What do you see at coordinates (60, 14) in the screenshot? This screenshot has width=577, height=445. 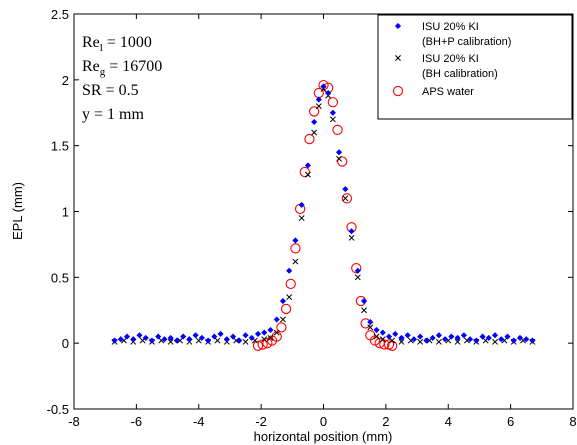 I see `y-tick-label: 2.5` at bounding box center [60, 14].